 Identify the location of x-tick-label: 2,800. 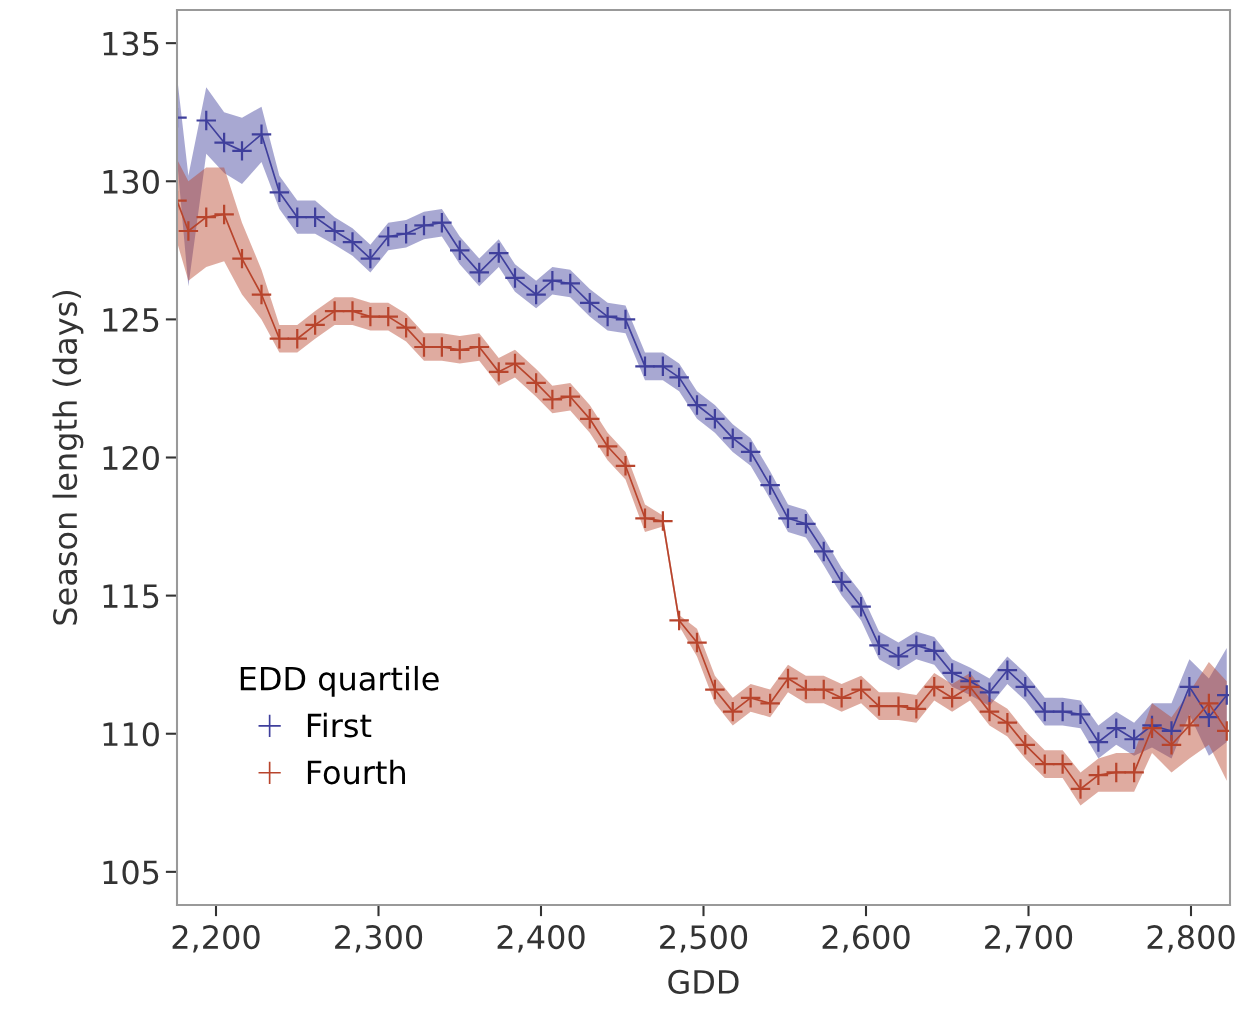
(1191, 939).